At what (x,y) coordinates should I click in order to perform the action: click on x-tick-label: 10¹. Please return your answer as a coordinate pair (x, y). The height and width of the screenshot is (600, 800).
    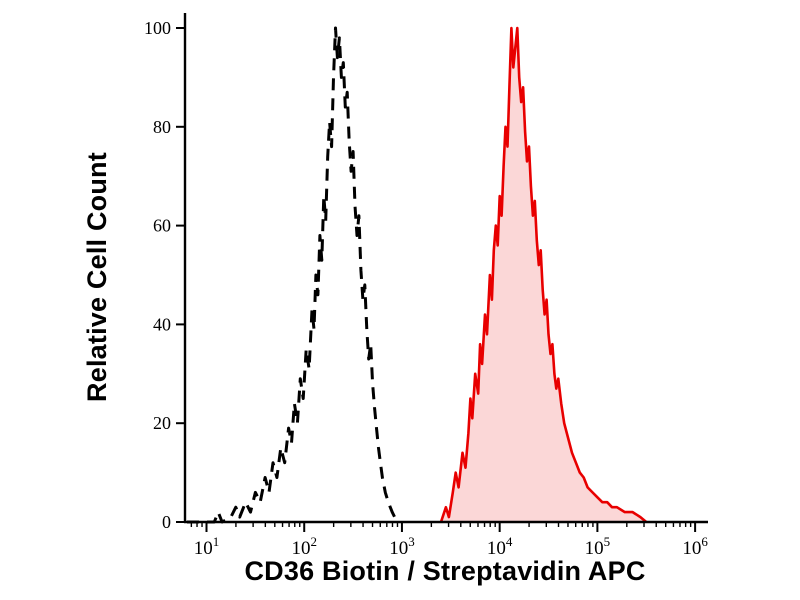
    Looking at the image, I should click on (207, 546).